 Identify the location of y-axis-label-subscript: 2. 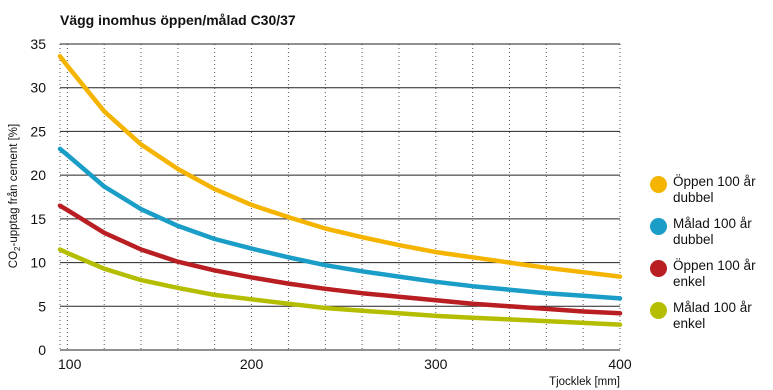
(17, 248).